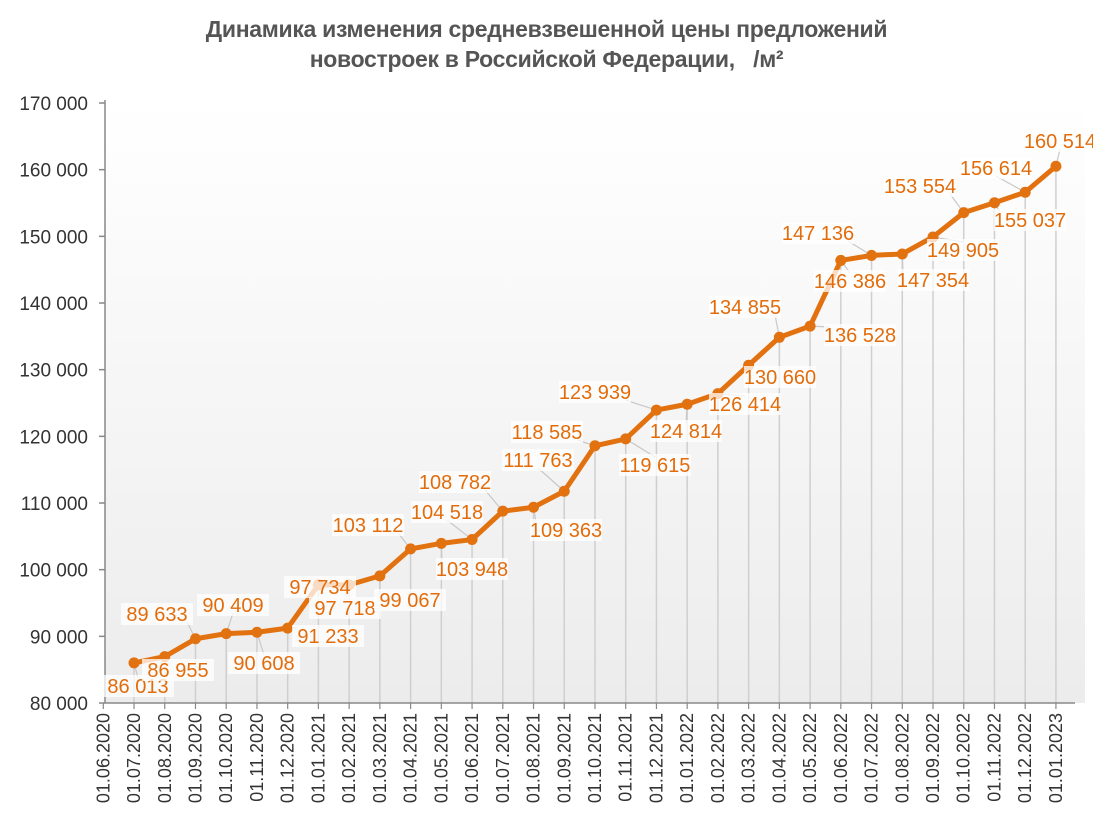 This screenshot has height=836, width=1093. I want to click on data-label: 126 414, so click(745, 405).